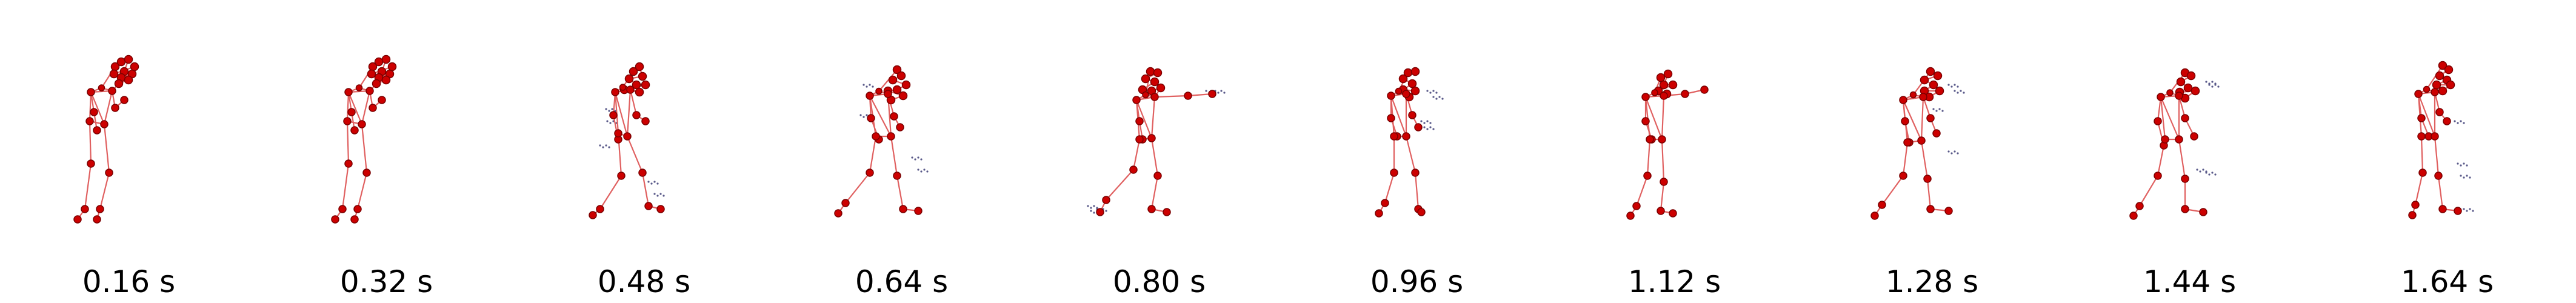 This screenshot has width=2576, height=303. Describe the element at coordinates (129, 151) in the screenshot. I see `pose-frame: 0.16 s` at that location.